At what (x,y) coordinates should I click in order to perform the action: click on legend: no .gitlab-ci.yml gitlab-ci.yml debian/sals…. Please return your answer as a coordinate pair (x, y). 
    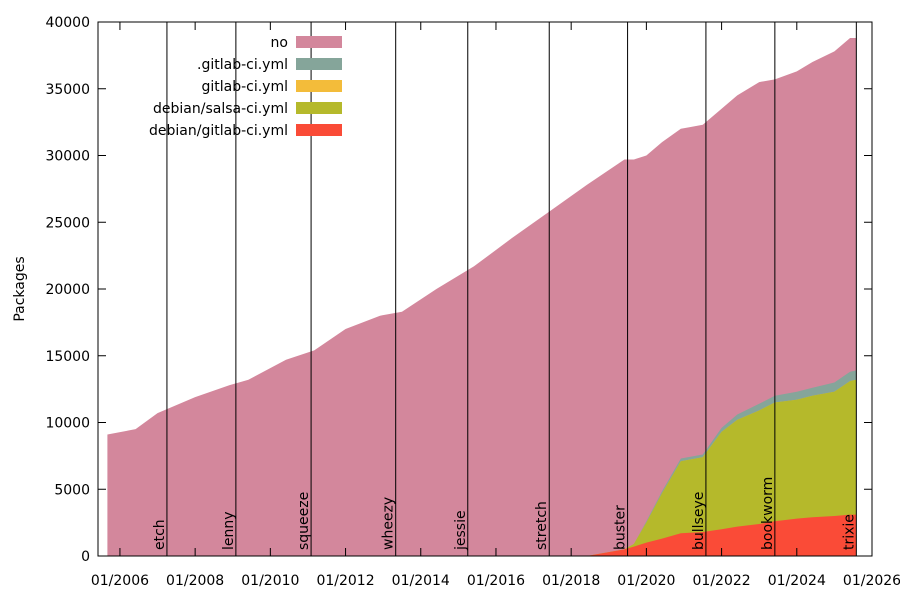
    Looking at the image, I should click on (245, 87).